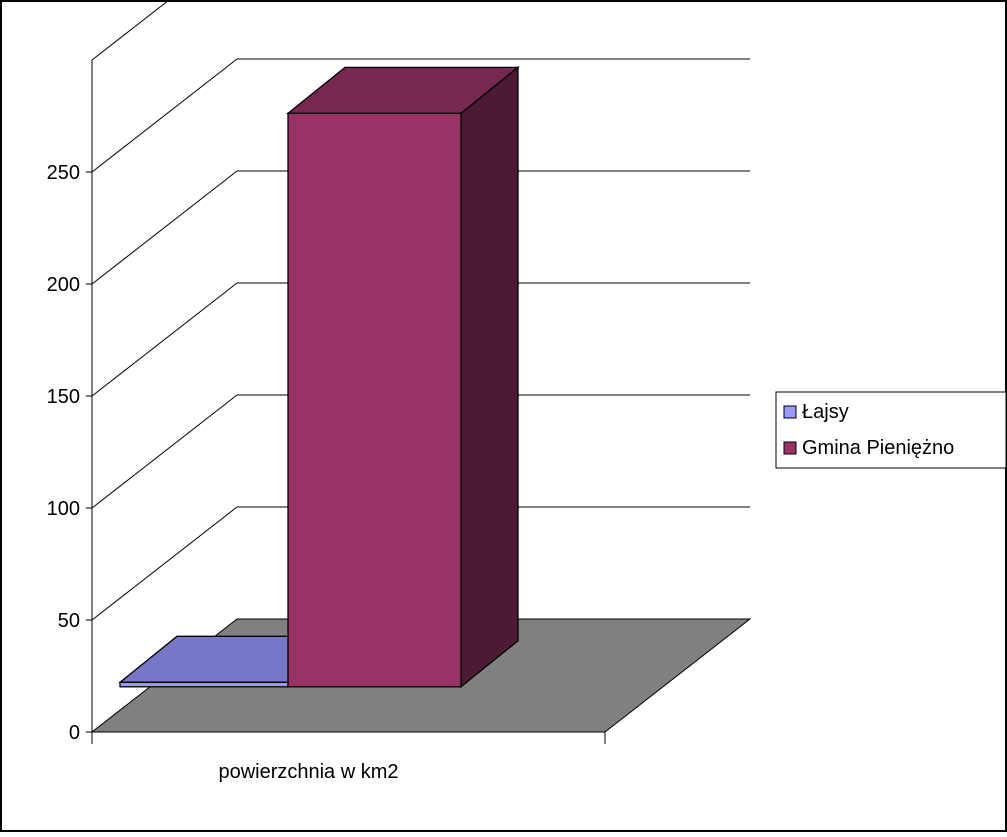 Image resolution: width=1007 pixels, height=837 pixels. I want to click on y-tick-label: 150, so click(63, 397).